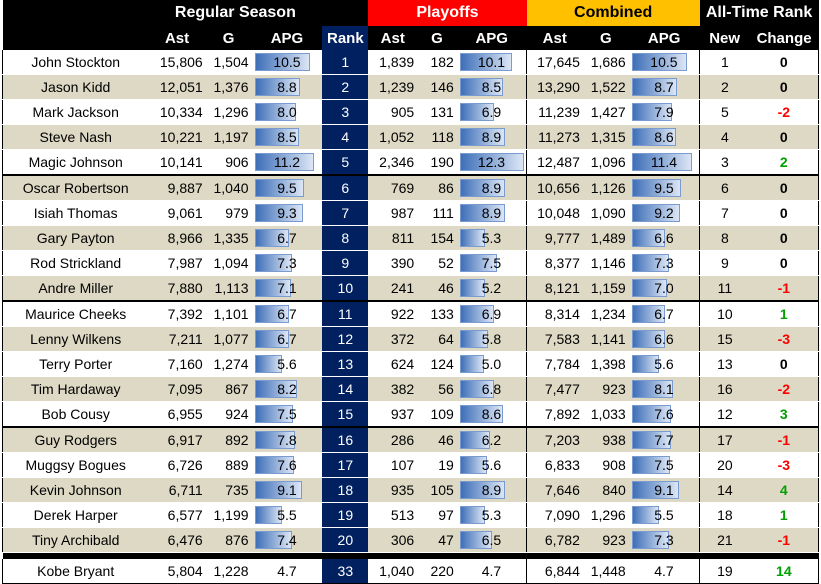 The image size is (821, 584). What do you see at coordinates (345, 490) in the screenshot?
I see `rs-rank: 18` at bounding box center [345, 490].